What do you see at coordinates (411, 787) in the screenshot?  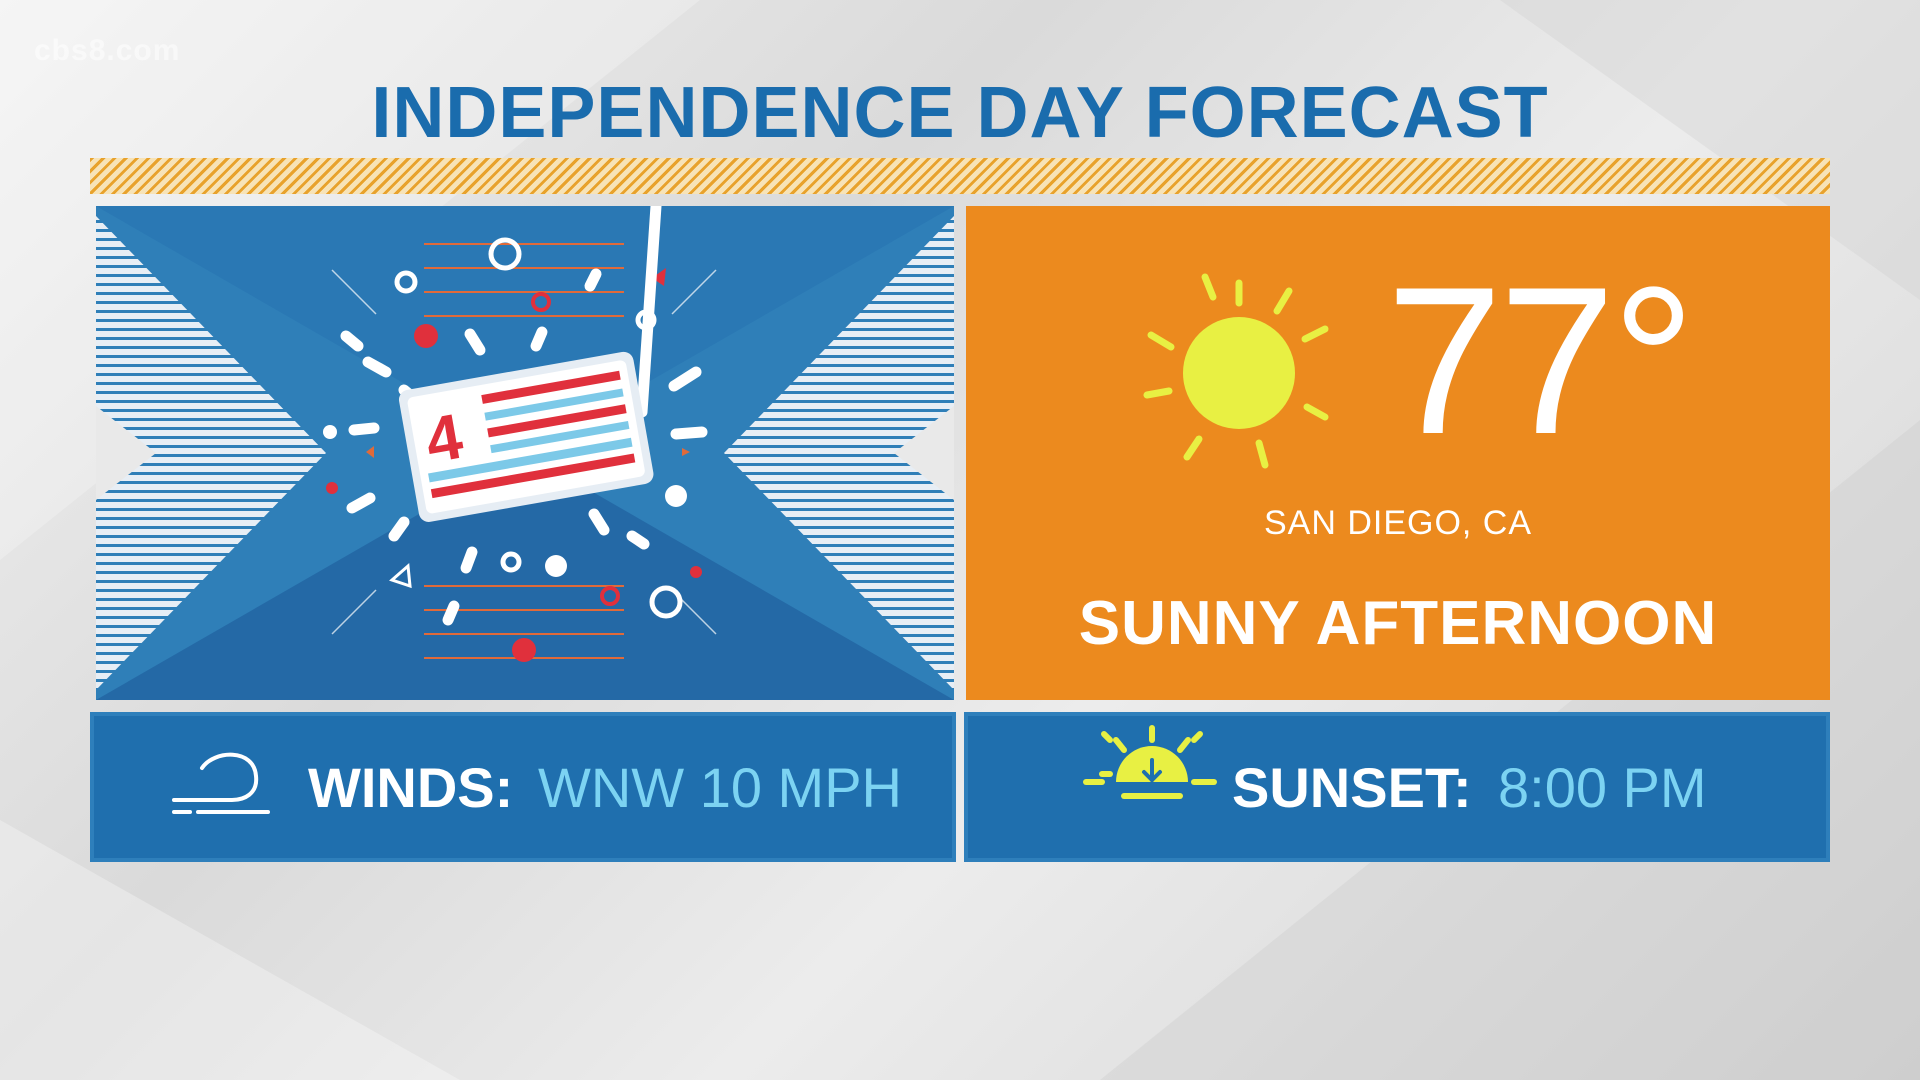 I see `winds-label: WINDS:` at bounding box center [411, 787].